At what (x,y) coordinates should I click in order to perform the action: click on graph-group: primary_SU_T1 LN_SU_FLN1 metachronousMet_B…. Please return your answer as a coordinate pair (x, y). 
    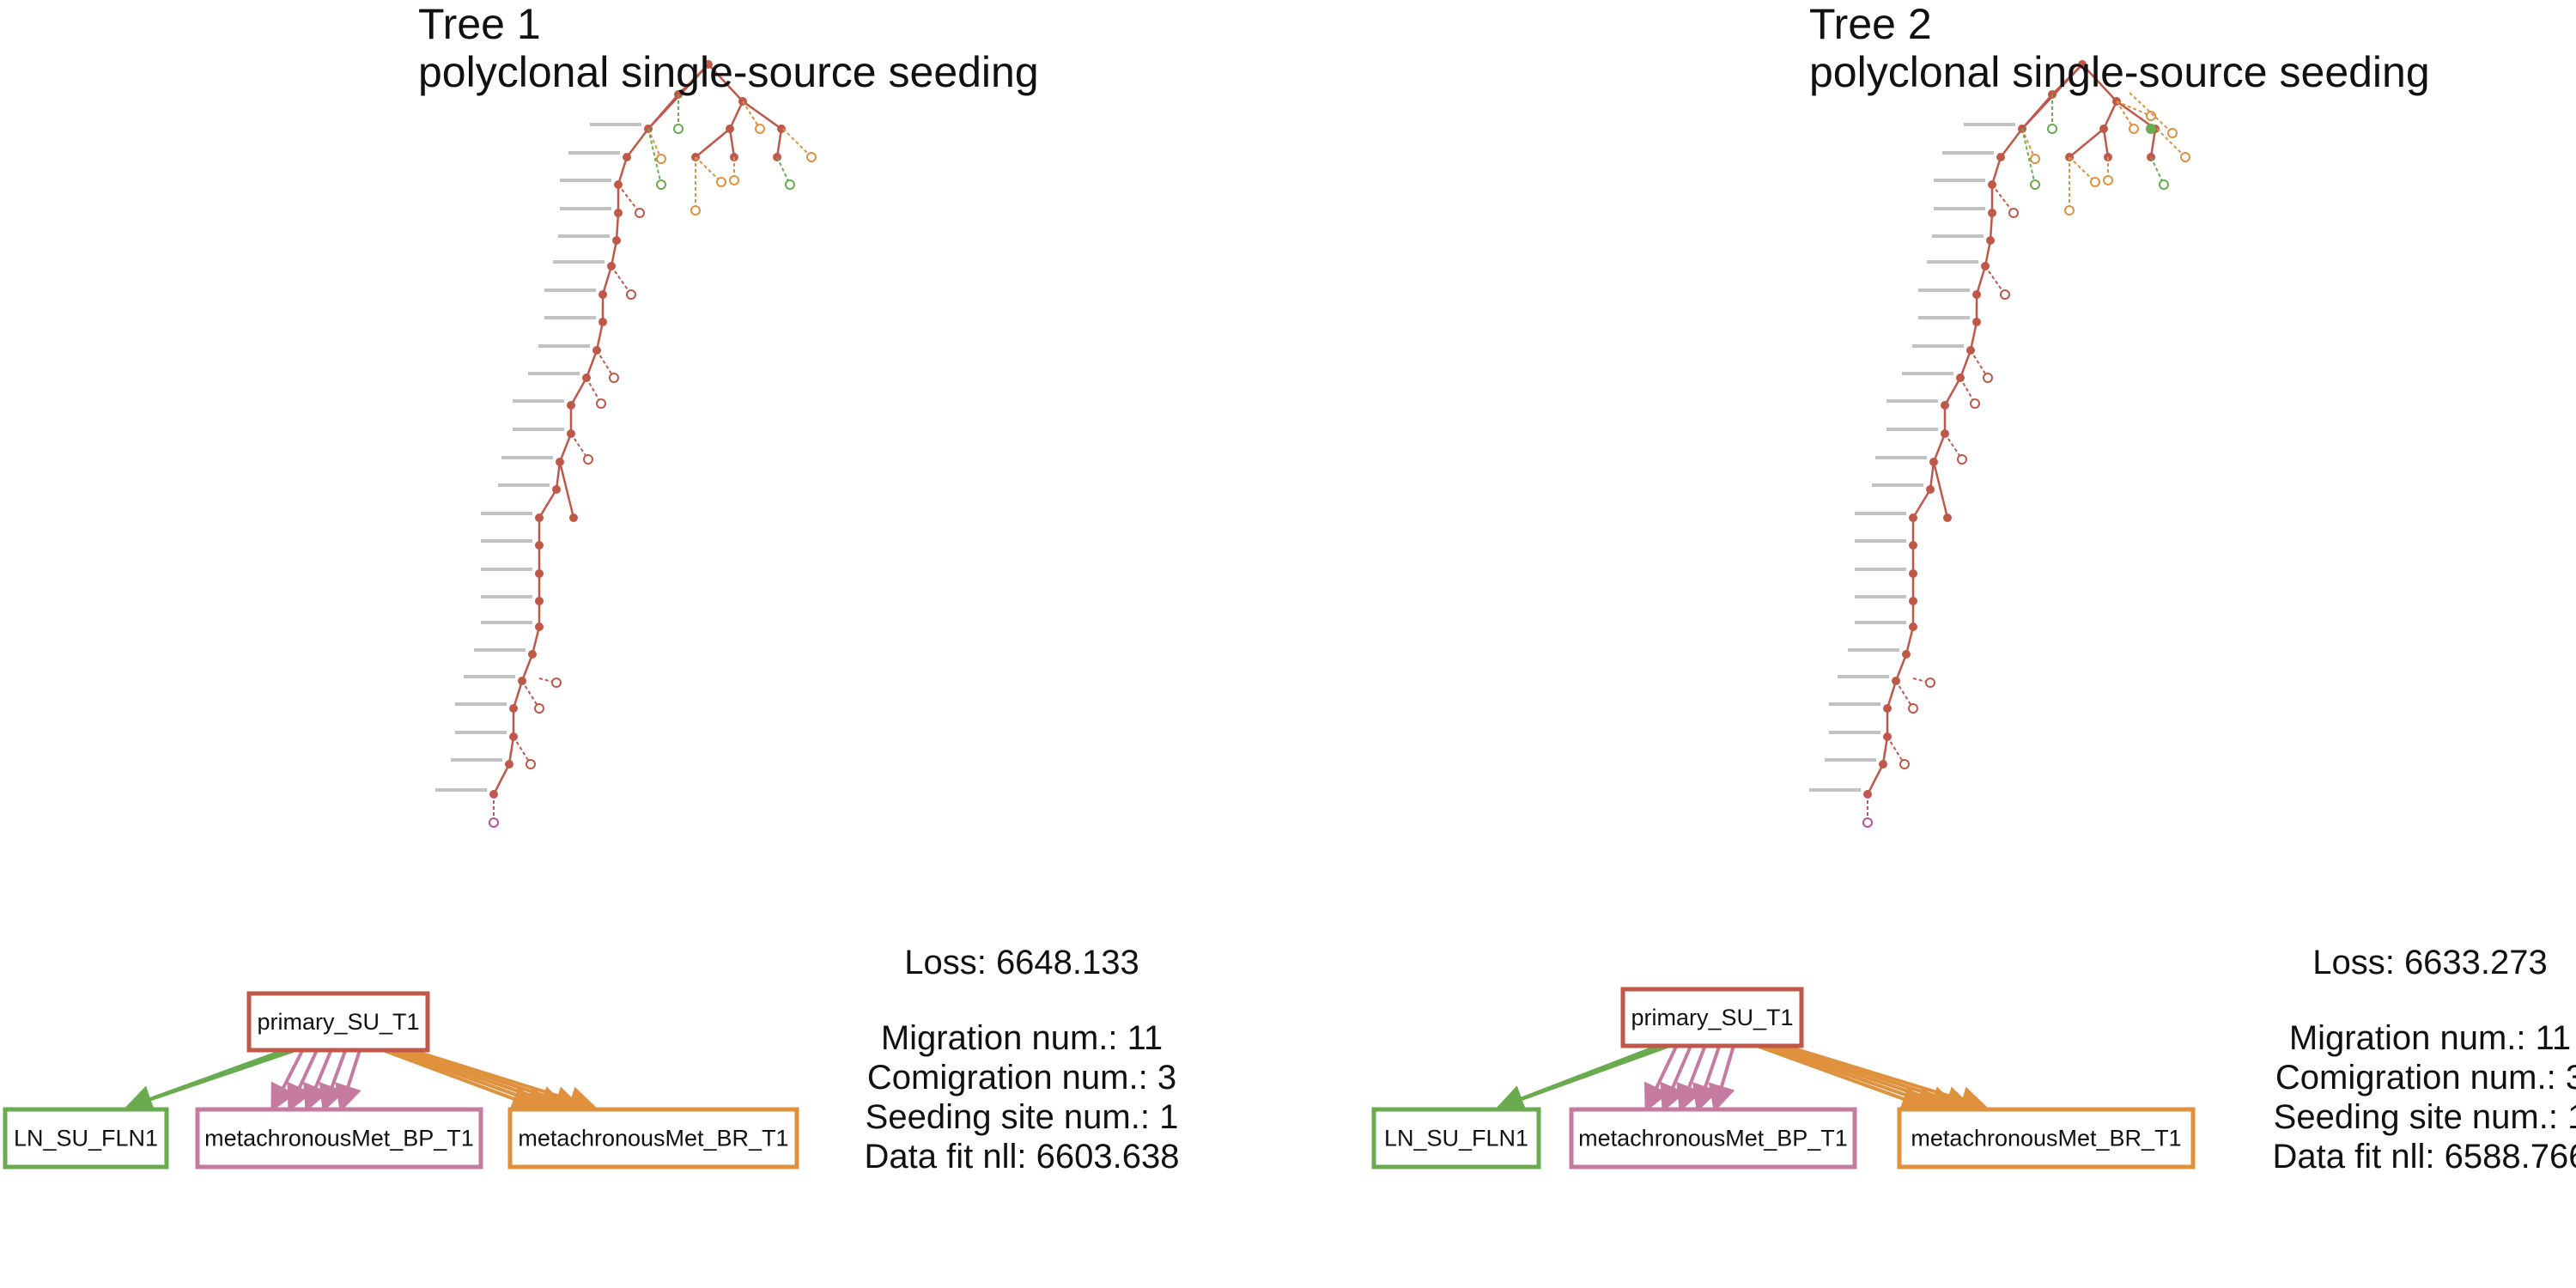
    Looking at the image, I should click on (401, 1080).